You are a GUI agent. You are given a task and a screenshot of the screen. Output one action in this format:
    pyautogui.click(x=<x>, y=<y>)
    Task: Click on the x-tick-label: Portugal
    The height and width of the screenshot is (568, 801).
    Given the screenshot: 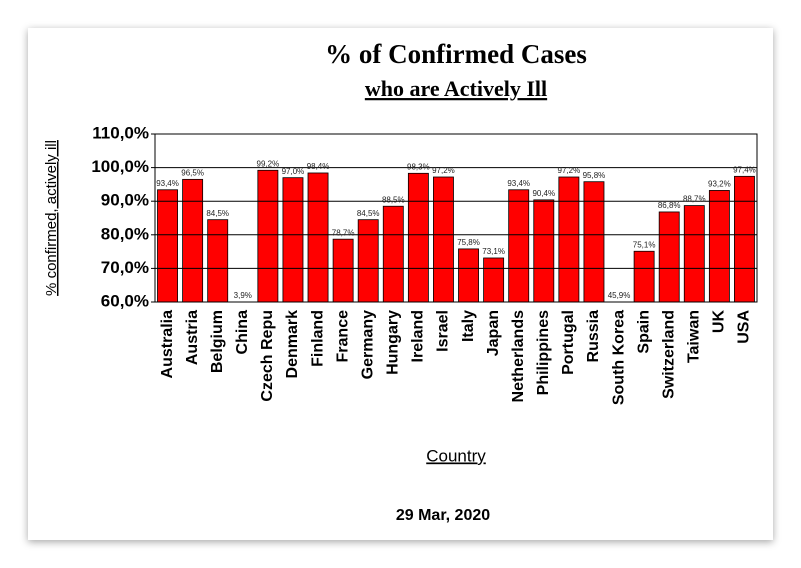 What is the action you would take?
    pyautogui.click(x=568, y=342)
    